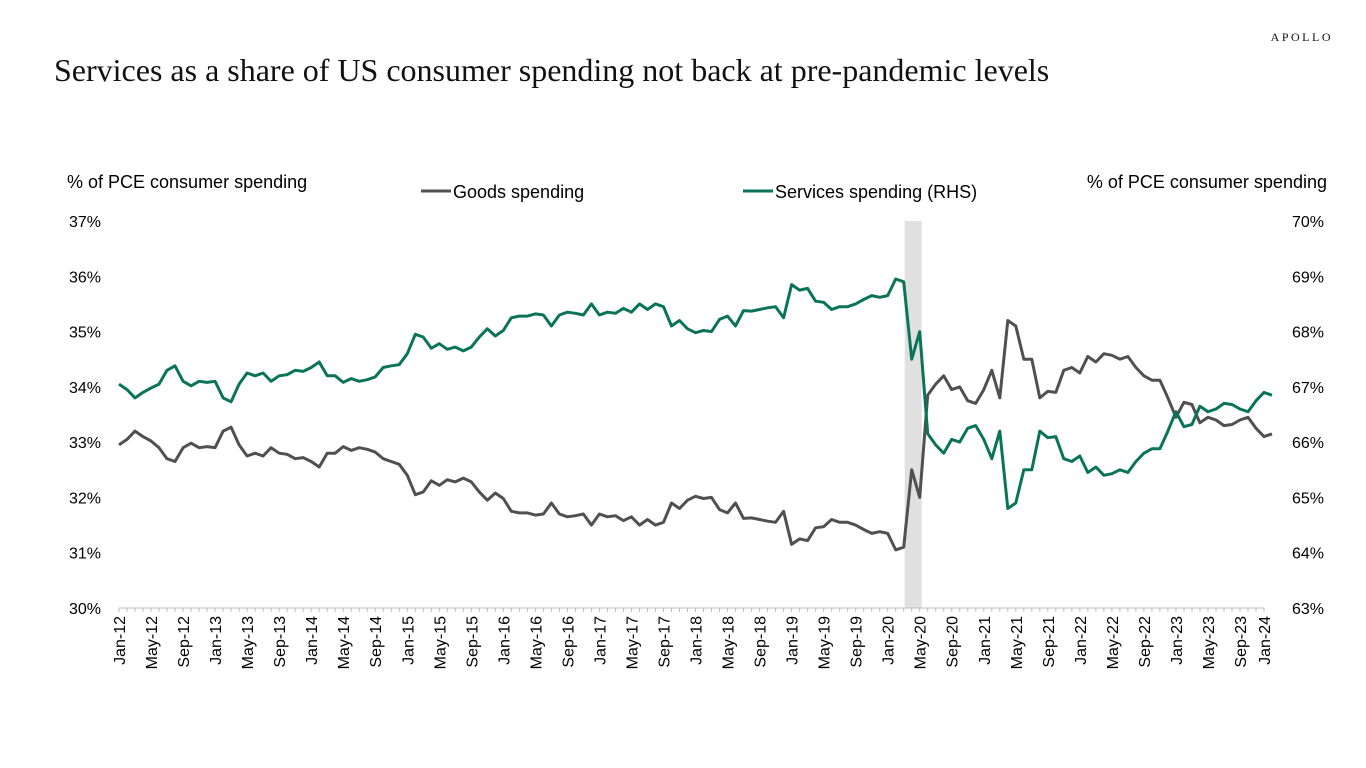 This screenshot has width=1366, height=768. What do you see at coordinates (85, 388) in the screenshot?
I see `y-left-tick-label: 34%` at bounding box center [85, 388].